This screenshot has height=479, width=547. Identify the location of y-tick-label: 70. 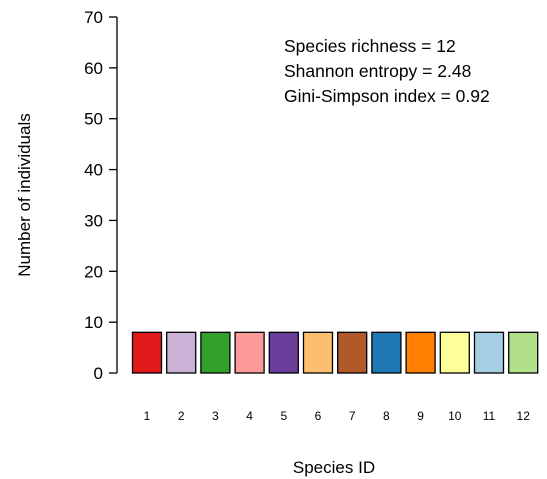
(93, 17).